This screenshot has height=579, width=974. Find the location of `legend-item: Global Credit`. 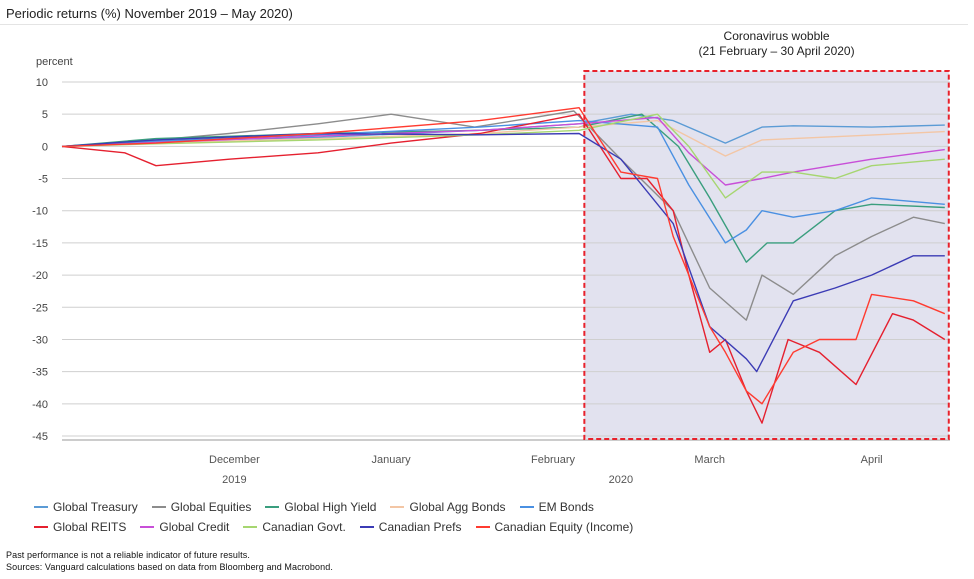

legend-item: Global Credit is located at coordinates (184, 527).